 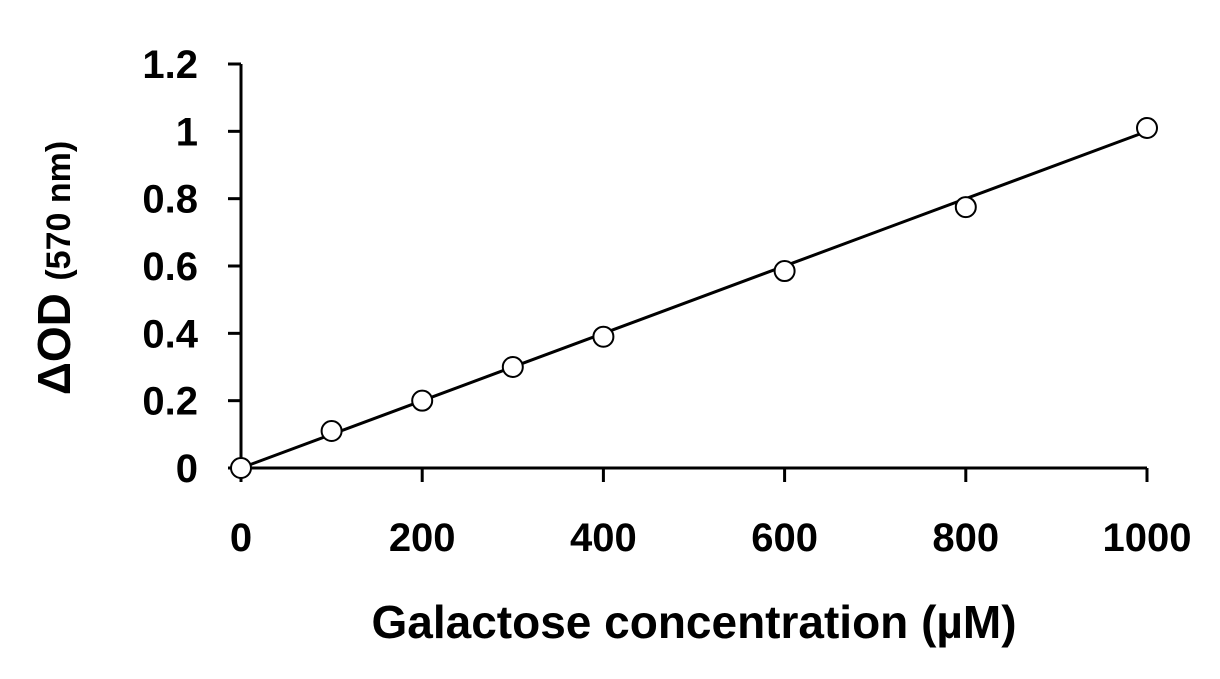 I want to click on y-axis-title: ΔOD (570 nm), so click(x=54, y=268).